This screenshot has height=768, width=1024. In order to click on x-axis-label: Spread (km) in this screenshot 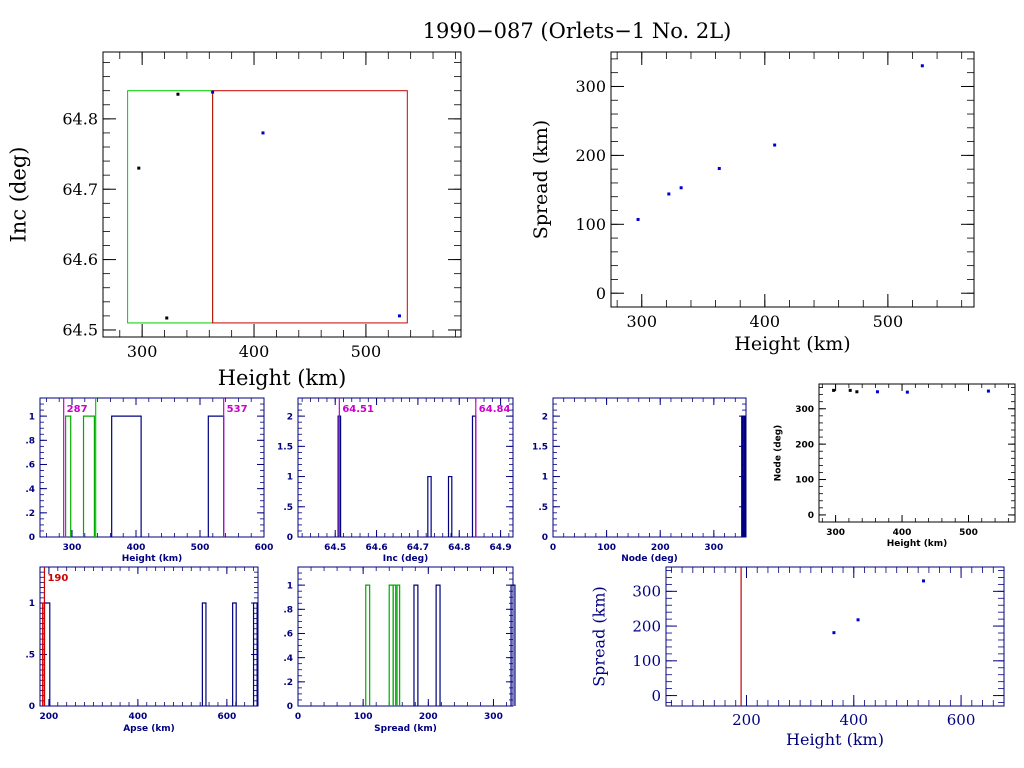, I will do `click(405, 729)`.